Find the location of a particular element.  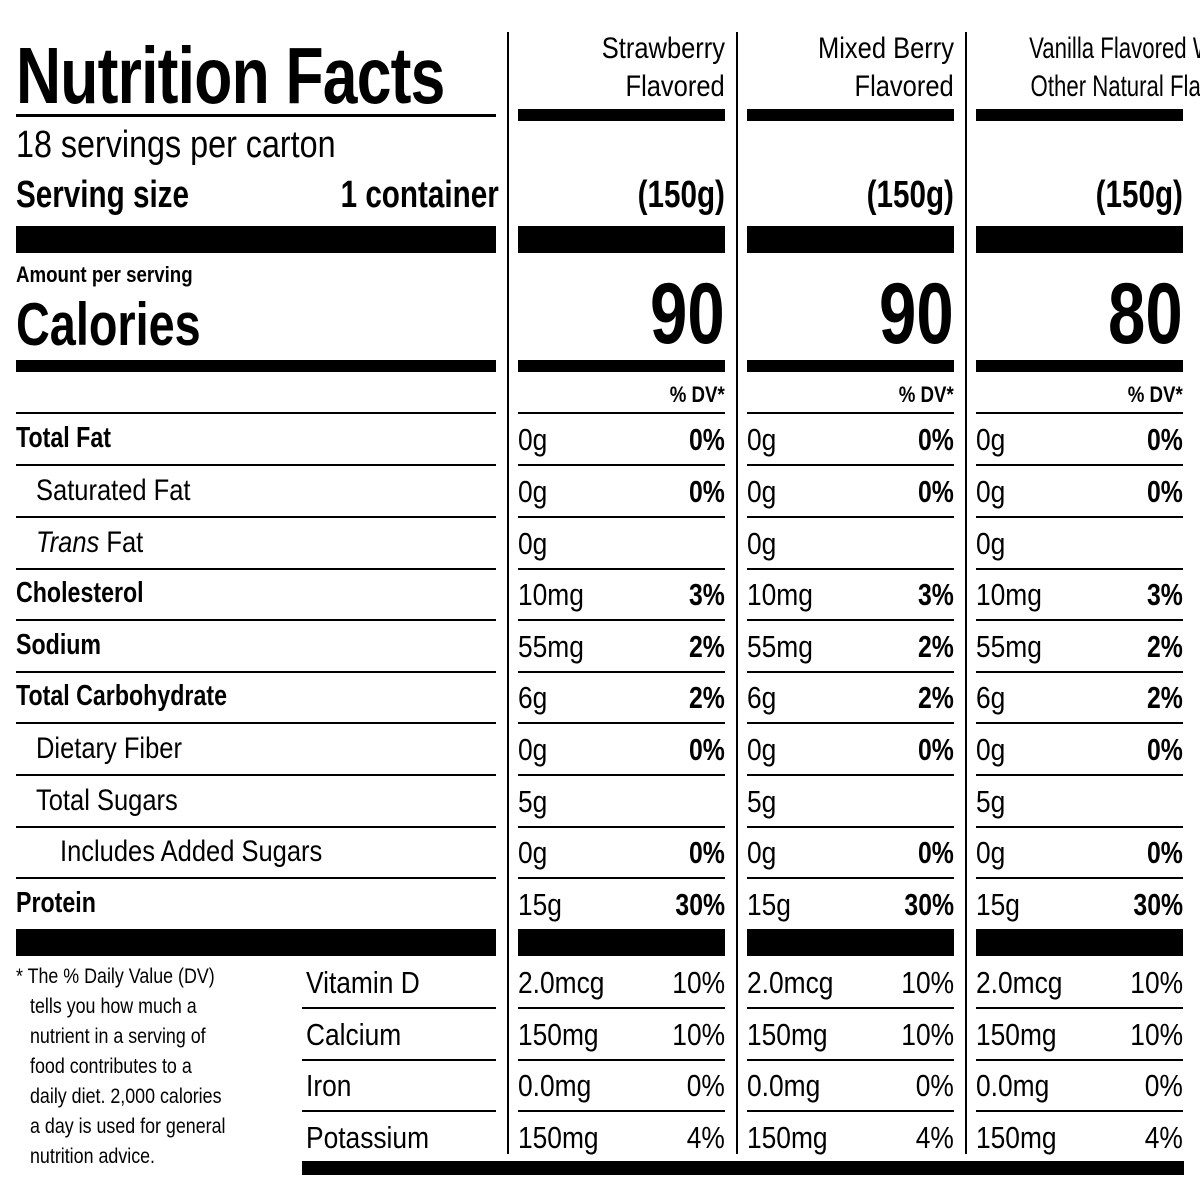

serving-size-value: 1 container is located at coordinates (419, 195).